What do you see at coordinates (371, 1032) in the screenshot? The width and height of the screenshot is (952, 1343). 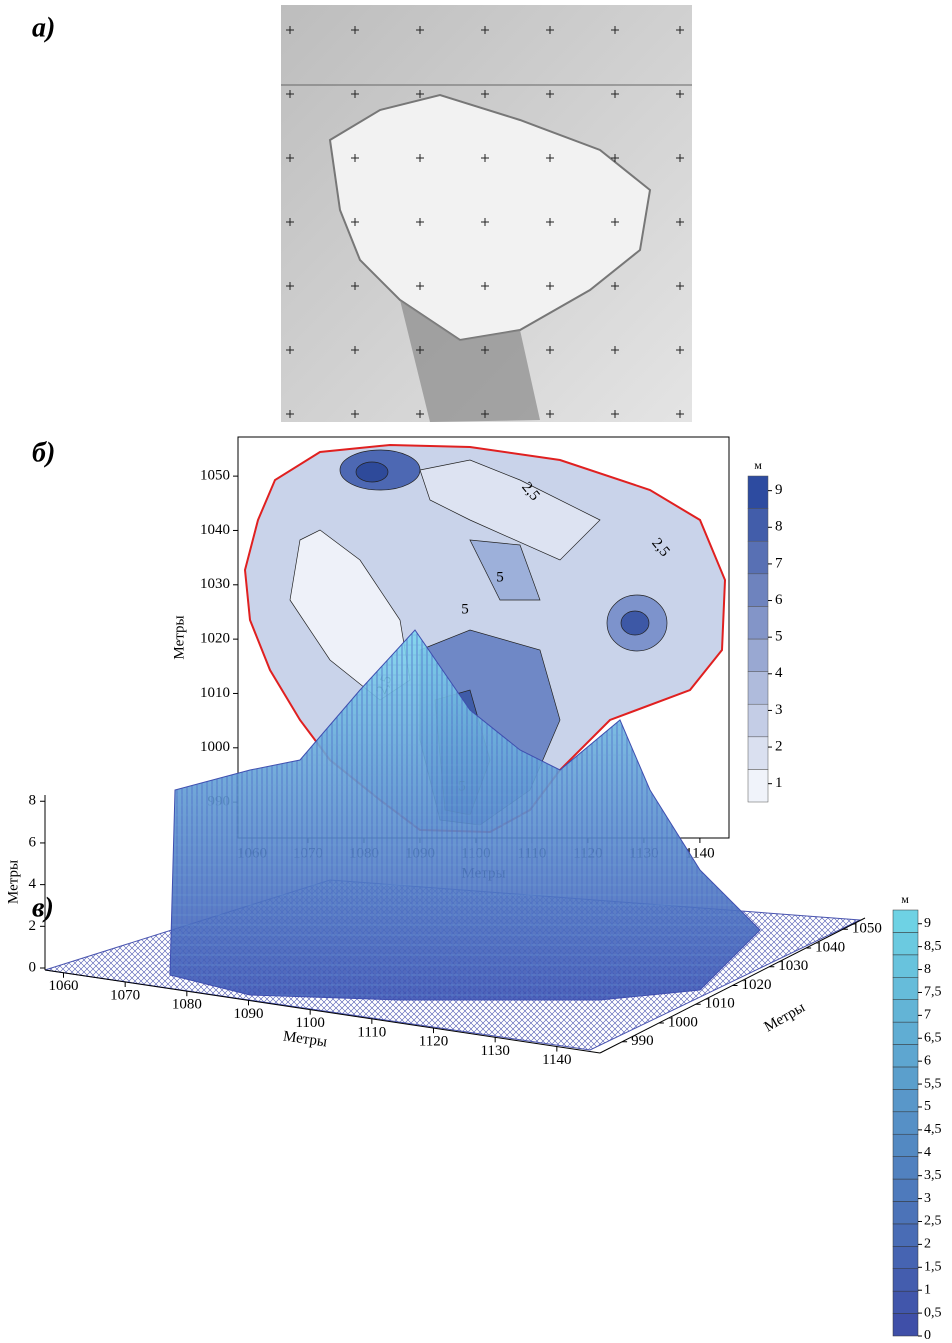 I see `x-tick-label: 1110` at bounding box center [371, 1032].